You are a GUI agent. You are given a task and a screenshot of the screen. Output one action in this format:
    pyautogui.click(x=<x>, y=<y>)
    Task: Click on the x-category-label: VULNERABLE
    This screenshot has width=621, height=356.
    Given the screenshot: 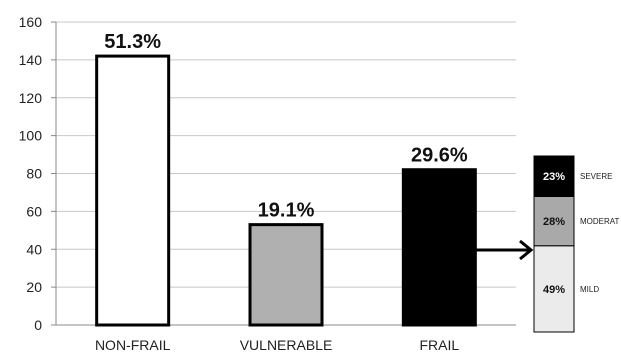 What is the action you would take?
    pyautogui.click(x=286, y=345)
    